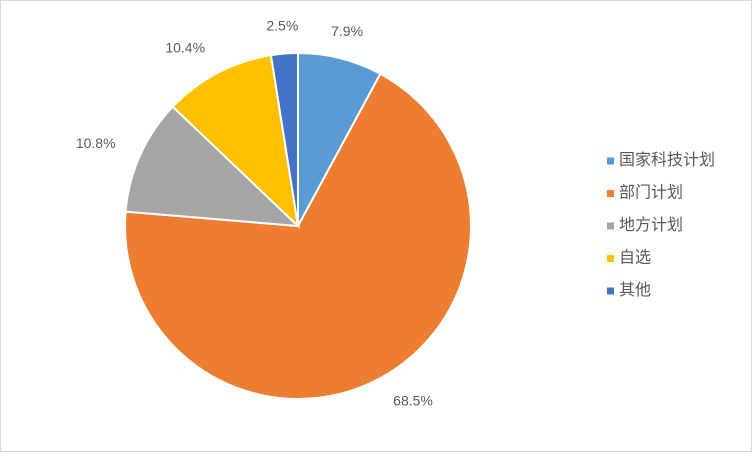  What do you see at coordinates (667, 160) in the screenshot?
I see `legend-label: 国家科技计划` at bounding box center [667, 160].